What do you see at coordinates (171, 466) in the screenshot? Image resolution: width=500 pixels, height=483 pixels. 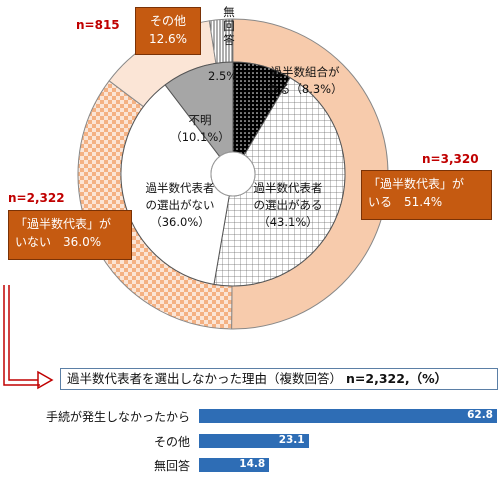 I see `bar-label-2: 無回答` at bounding box center [171, 466].